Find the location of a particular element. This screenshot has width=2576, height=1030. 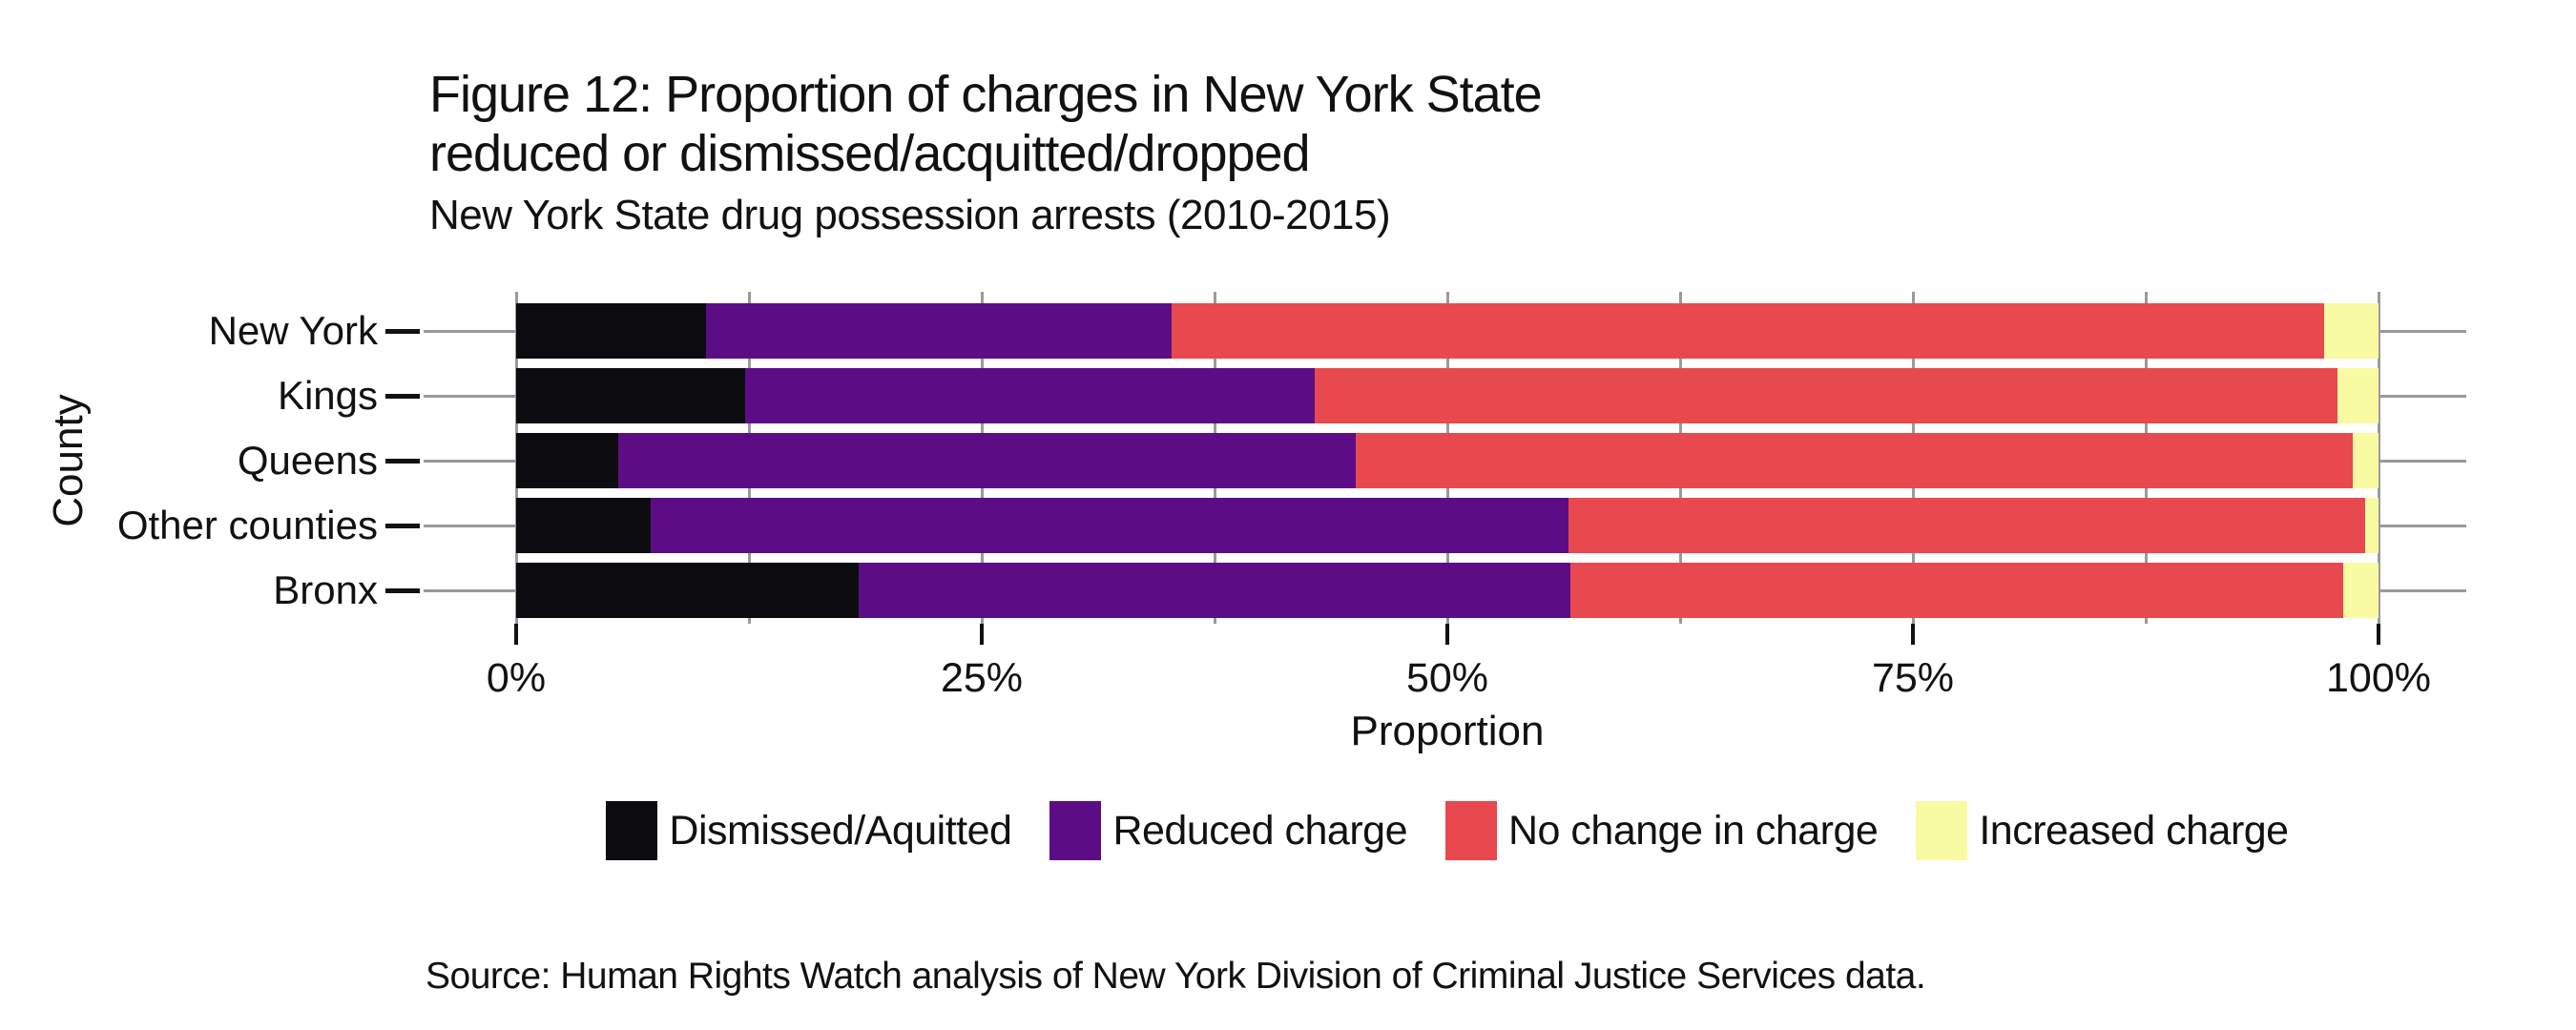

bar-row-kings is located at coordinates (1447, 395).